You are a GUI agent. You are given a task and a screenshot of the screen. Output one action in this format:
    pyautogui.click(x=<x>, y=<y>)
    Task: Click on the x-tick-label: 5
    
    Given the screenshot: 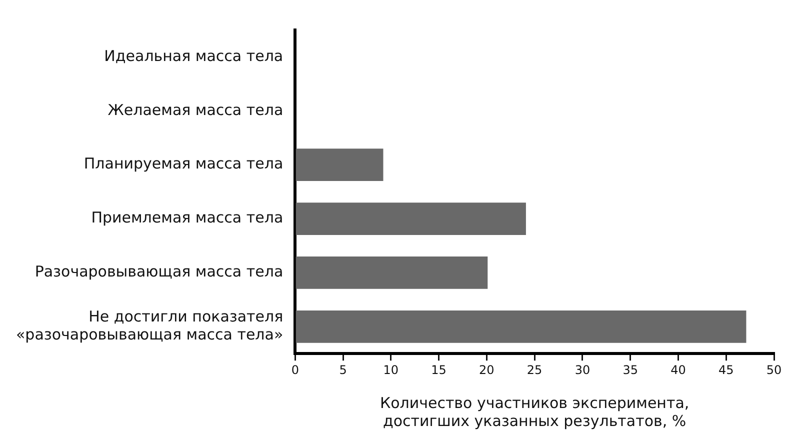 What is the action you would take?
    pyautogui.click(x=343, y=369)
    